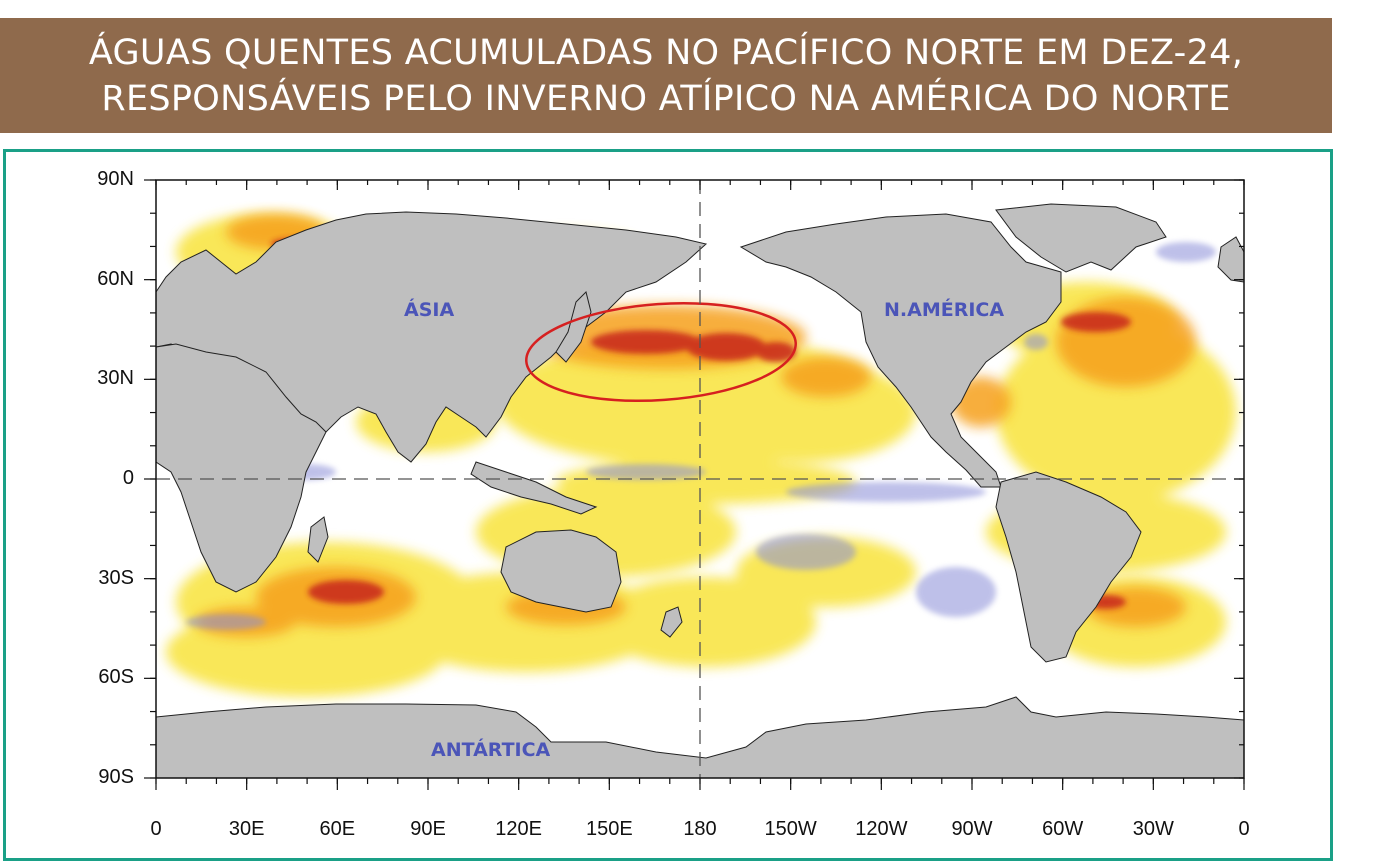 Image resolution: width=1386 pixels, height=865 pixels. What do you see at coordinates (700, 737) in the screenshot?
I see `antarctica` at bounding box center [700, 737].